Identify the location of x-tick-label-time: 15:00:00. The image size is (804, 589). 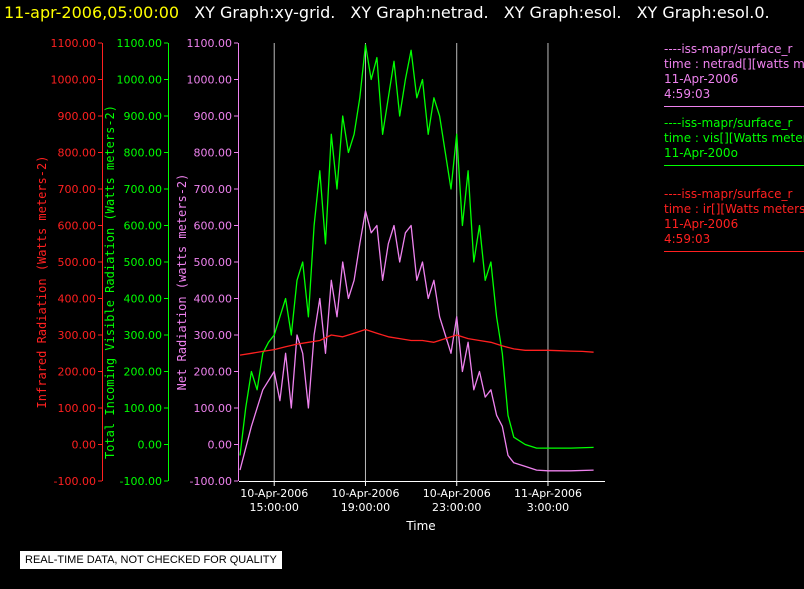
(274, 507).